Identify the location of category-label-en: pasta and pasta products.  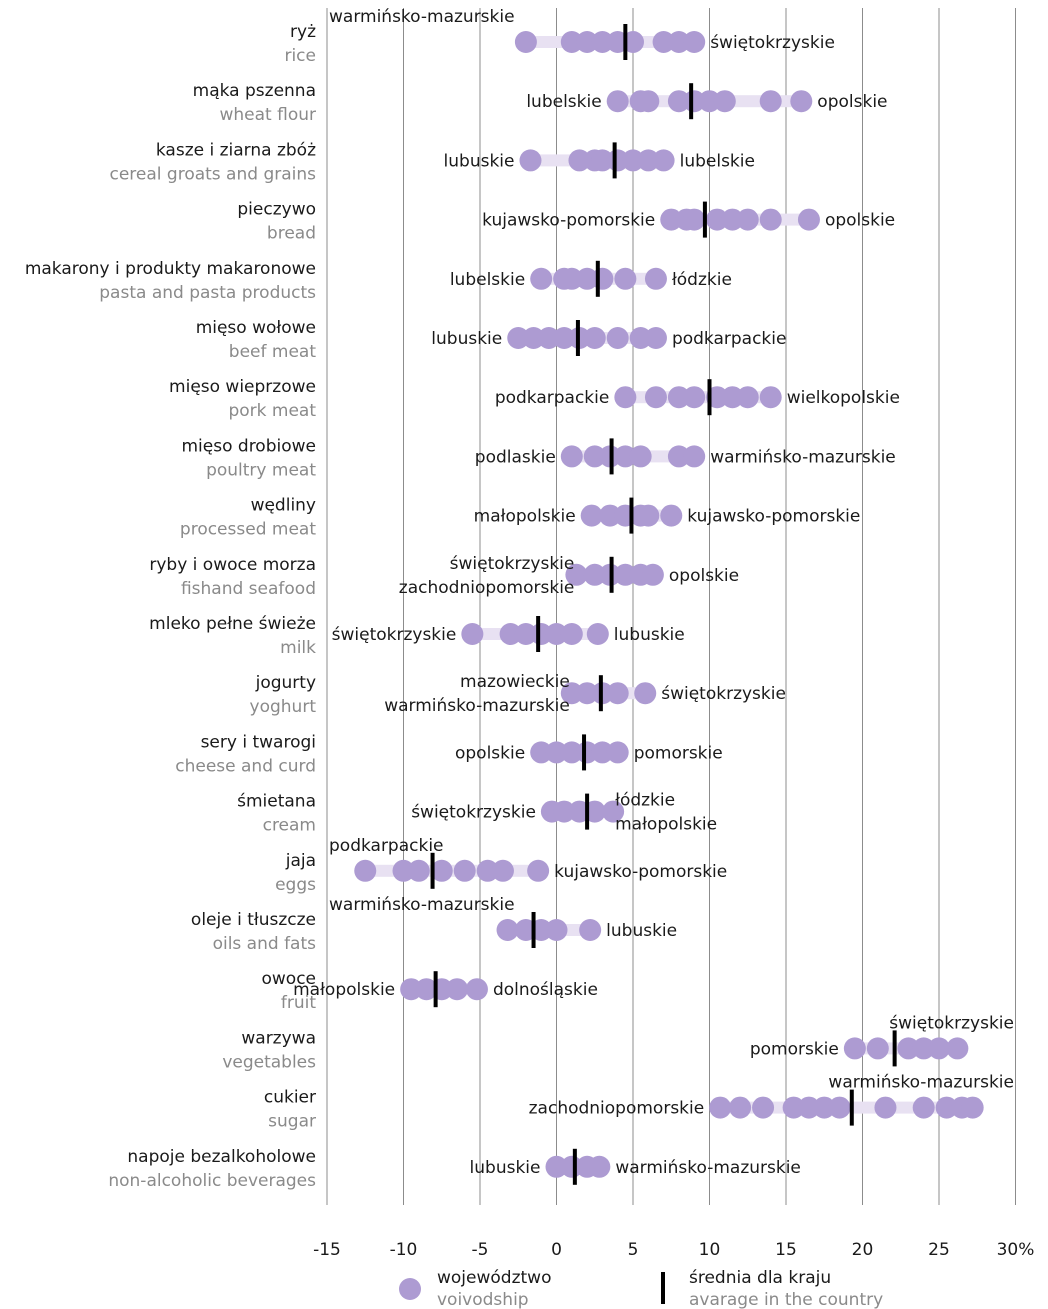
(207, 293).